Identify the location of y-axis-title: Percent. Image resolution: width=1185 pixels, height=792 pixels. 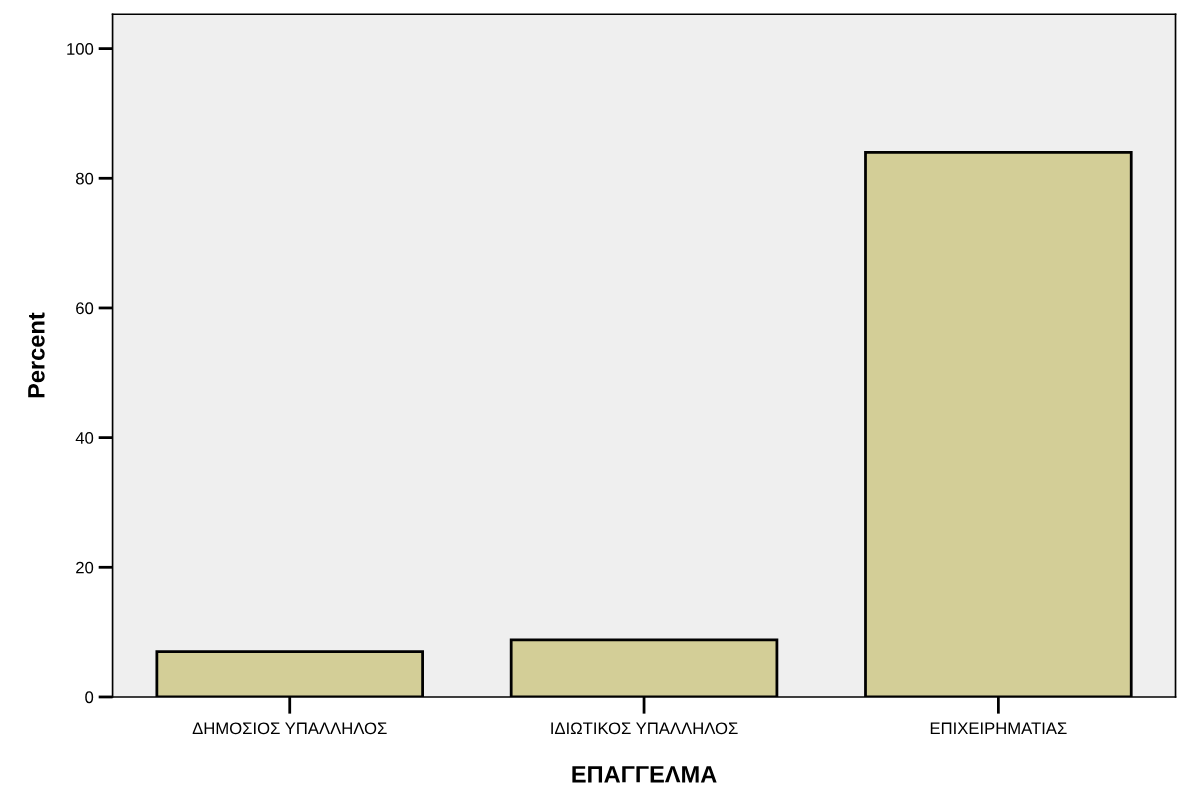
(36, 355).